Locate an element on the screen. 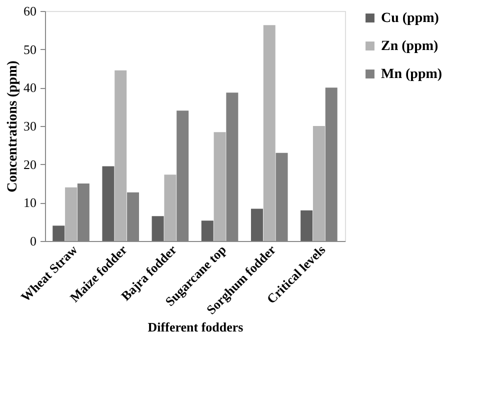  y-axis-title: Concentrations (ppm) is located at coordinates (13, 126).